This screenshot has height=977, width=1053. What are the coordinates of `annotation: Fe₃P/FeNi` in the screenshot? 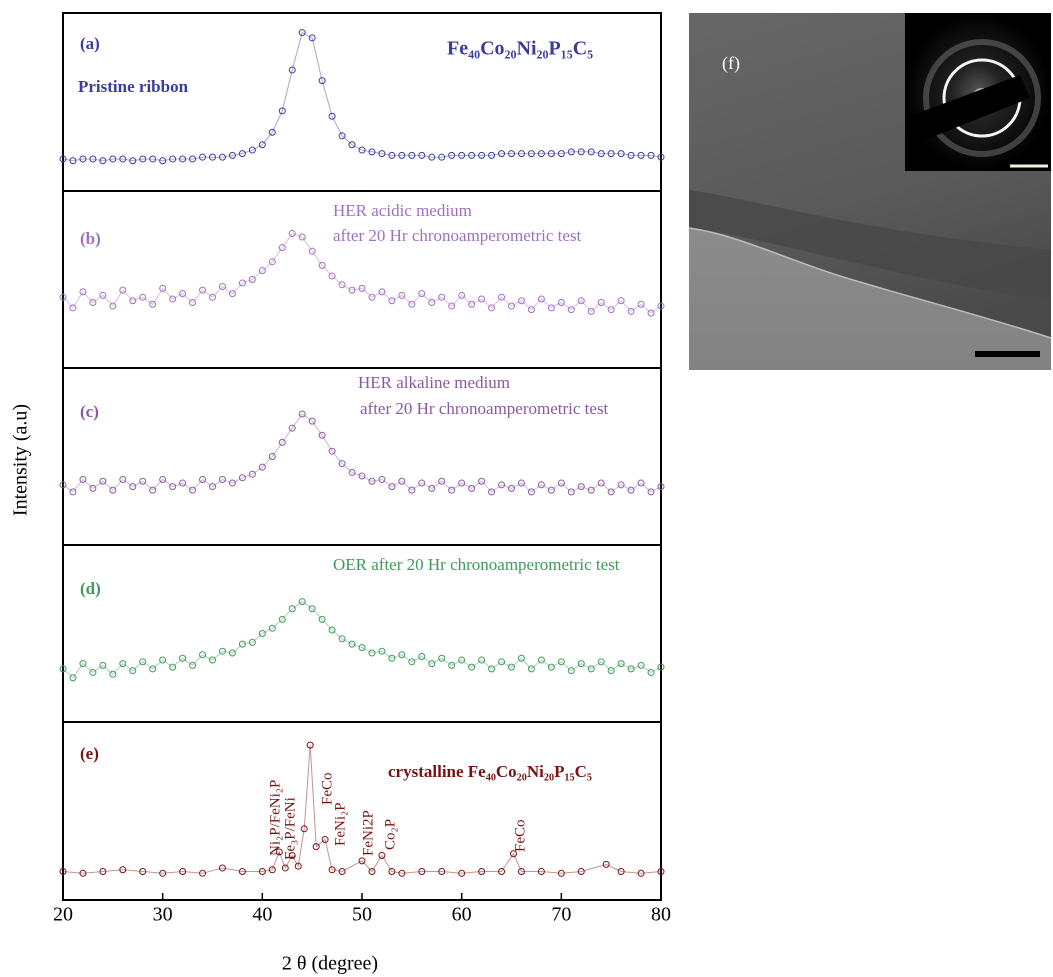 It's located at (290, 828).